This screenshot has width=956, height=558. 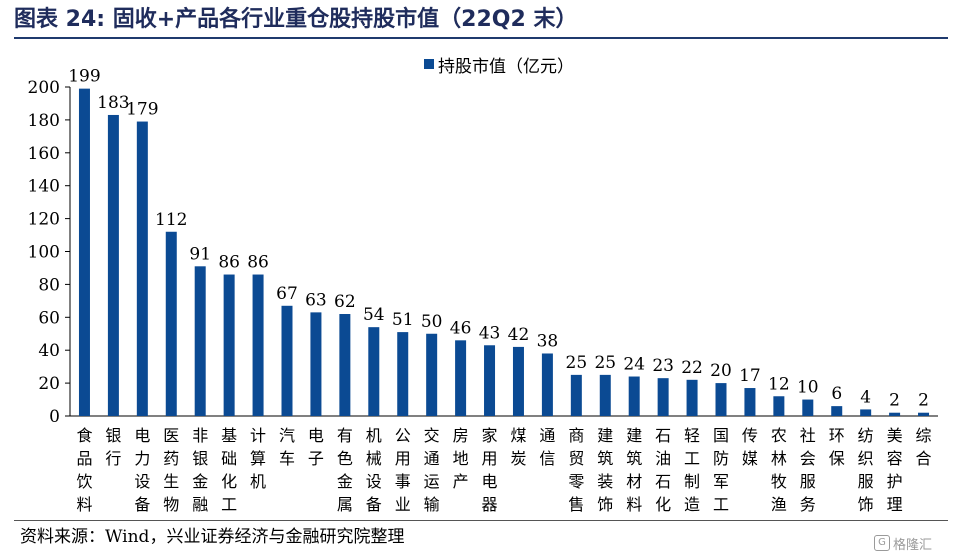 What do you see at coordinates (44, 88) in the screenshot?
I see `y-tick-label: 200` at bounding box center [44, 88].